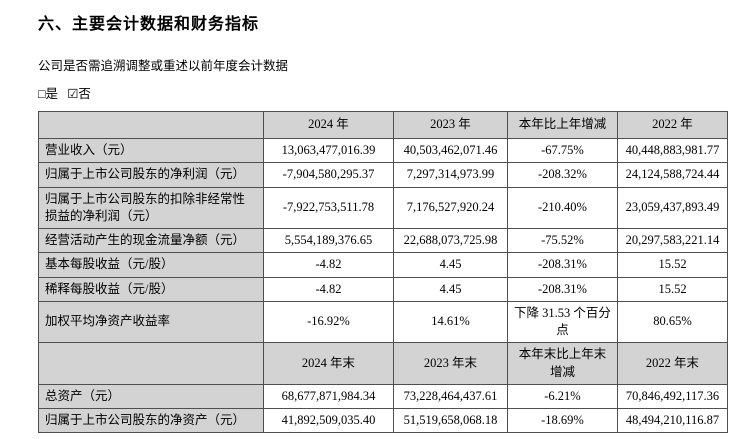 The width and height of the screenshot is (754, 439). What do you see at coordinates (149, 24) in the screenshot?
I see `section-title: 六、主要会计数据和财务指标` at bounding box center [149, 24].